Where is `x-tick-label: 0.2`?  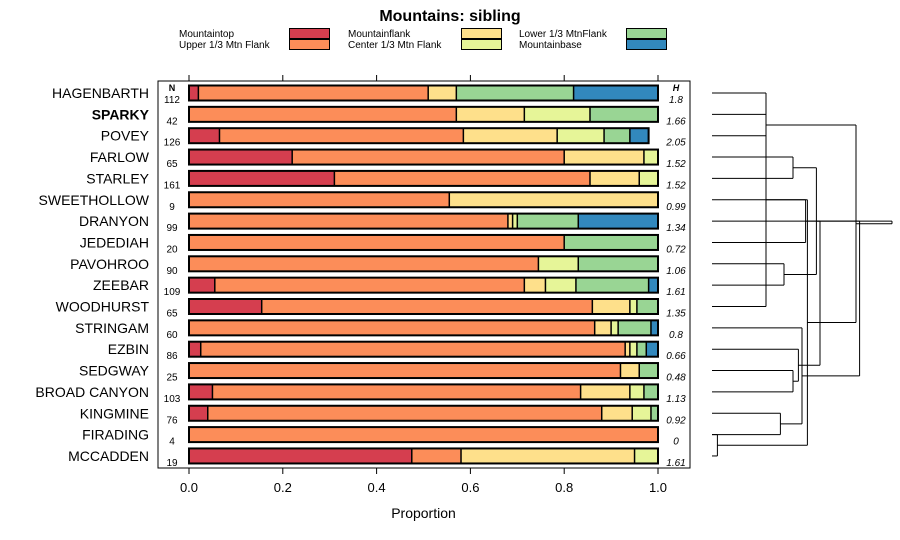
x-tick-label: 0.2 is located at coordinates (283, 487).